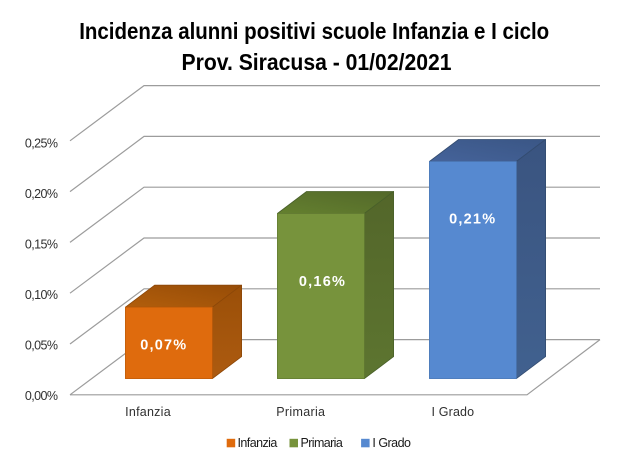 This screenshot has height=457, width=633. What do you see at coordinates (41, 295) in the screenshot?
I see `svg-text: 0,10%` at bounding box center [41, 295].